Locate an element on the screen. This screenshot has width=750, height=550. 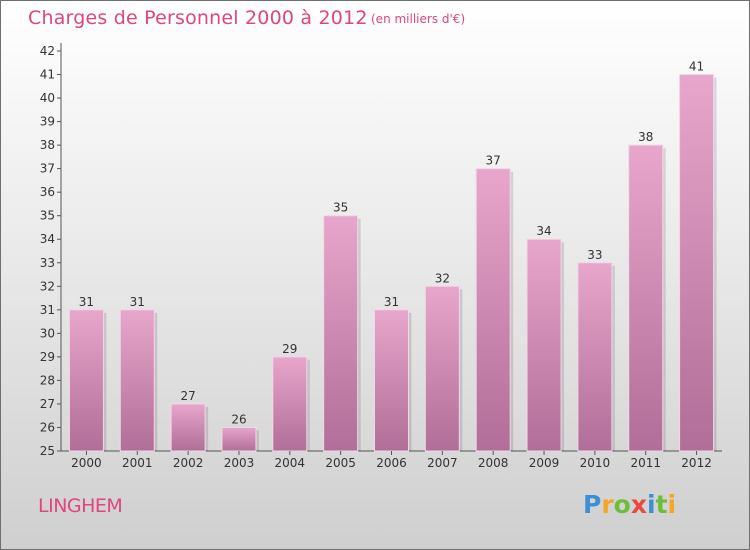
y-tick-label: 39 is located at coordinates (47, 122).